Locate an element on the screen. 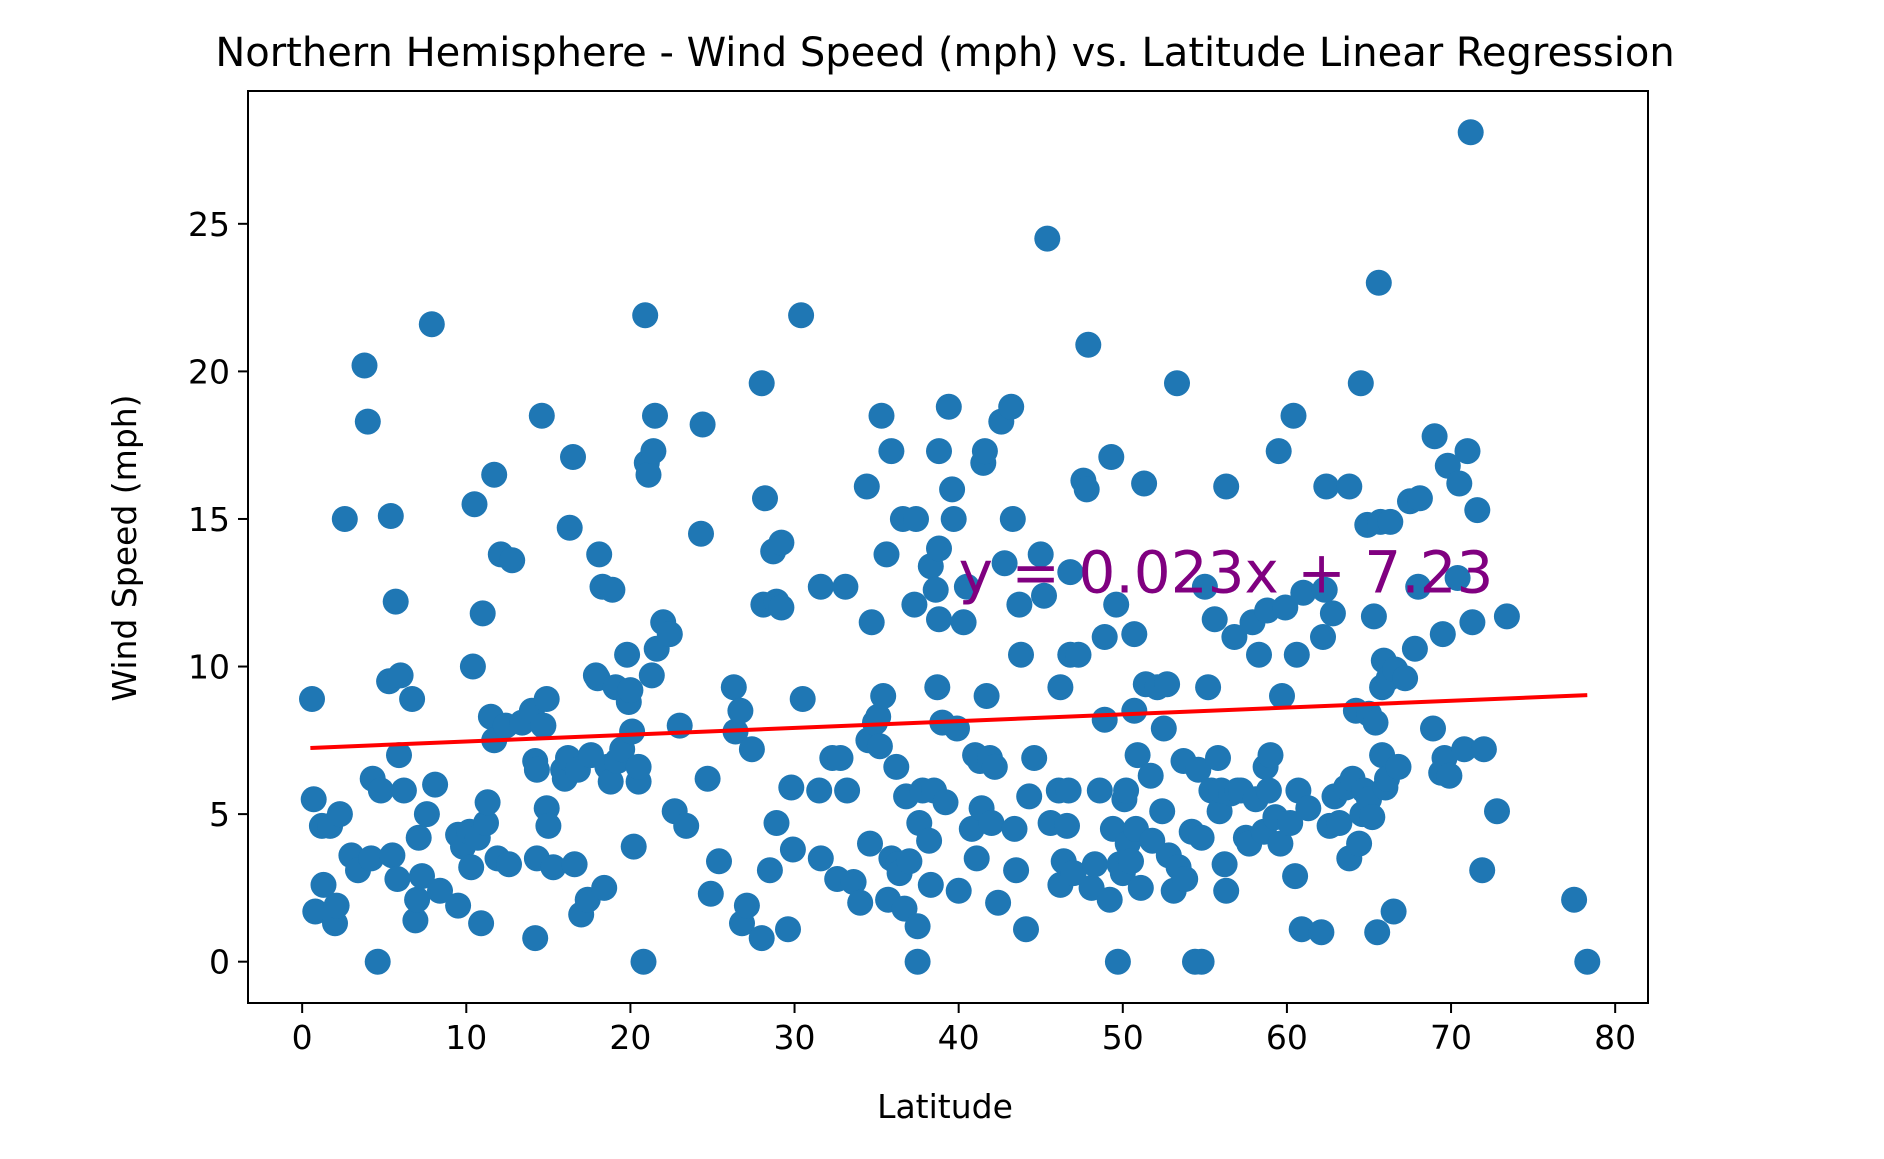 The height and width of the screenshot is (1159, 1884). x-axis-label: Latitude is located at coordinates (945, 1106).